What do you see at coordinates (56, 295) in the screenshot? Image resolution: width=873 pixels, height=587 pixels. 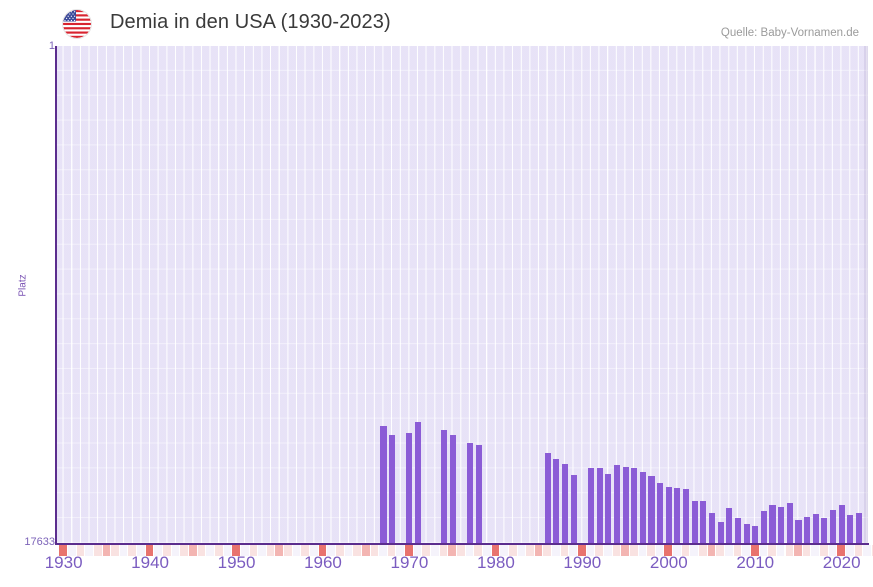 I see `y-axis-line` at bounding box center [56, 295].